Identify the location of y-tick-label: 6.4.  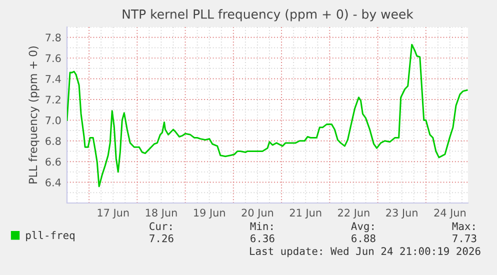
(53, 182).